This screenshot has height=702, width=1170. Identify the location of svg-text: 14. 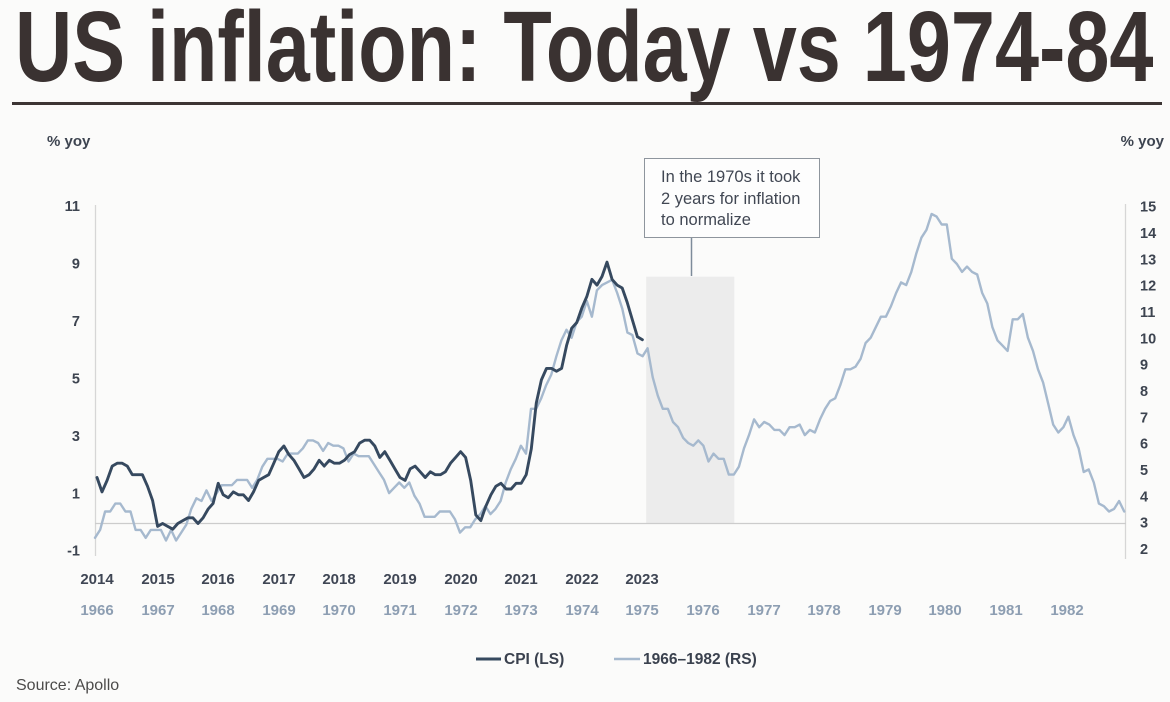
(1148, 234).